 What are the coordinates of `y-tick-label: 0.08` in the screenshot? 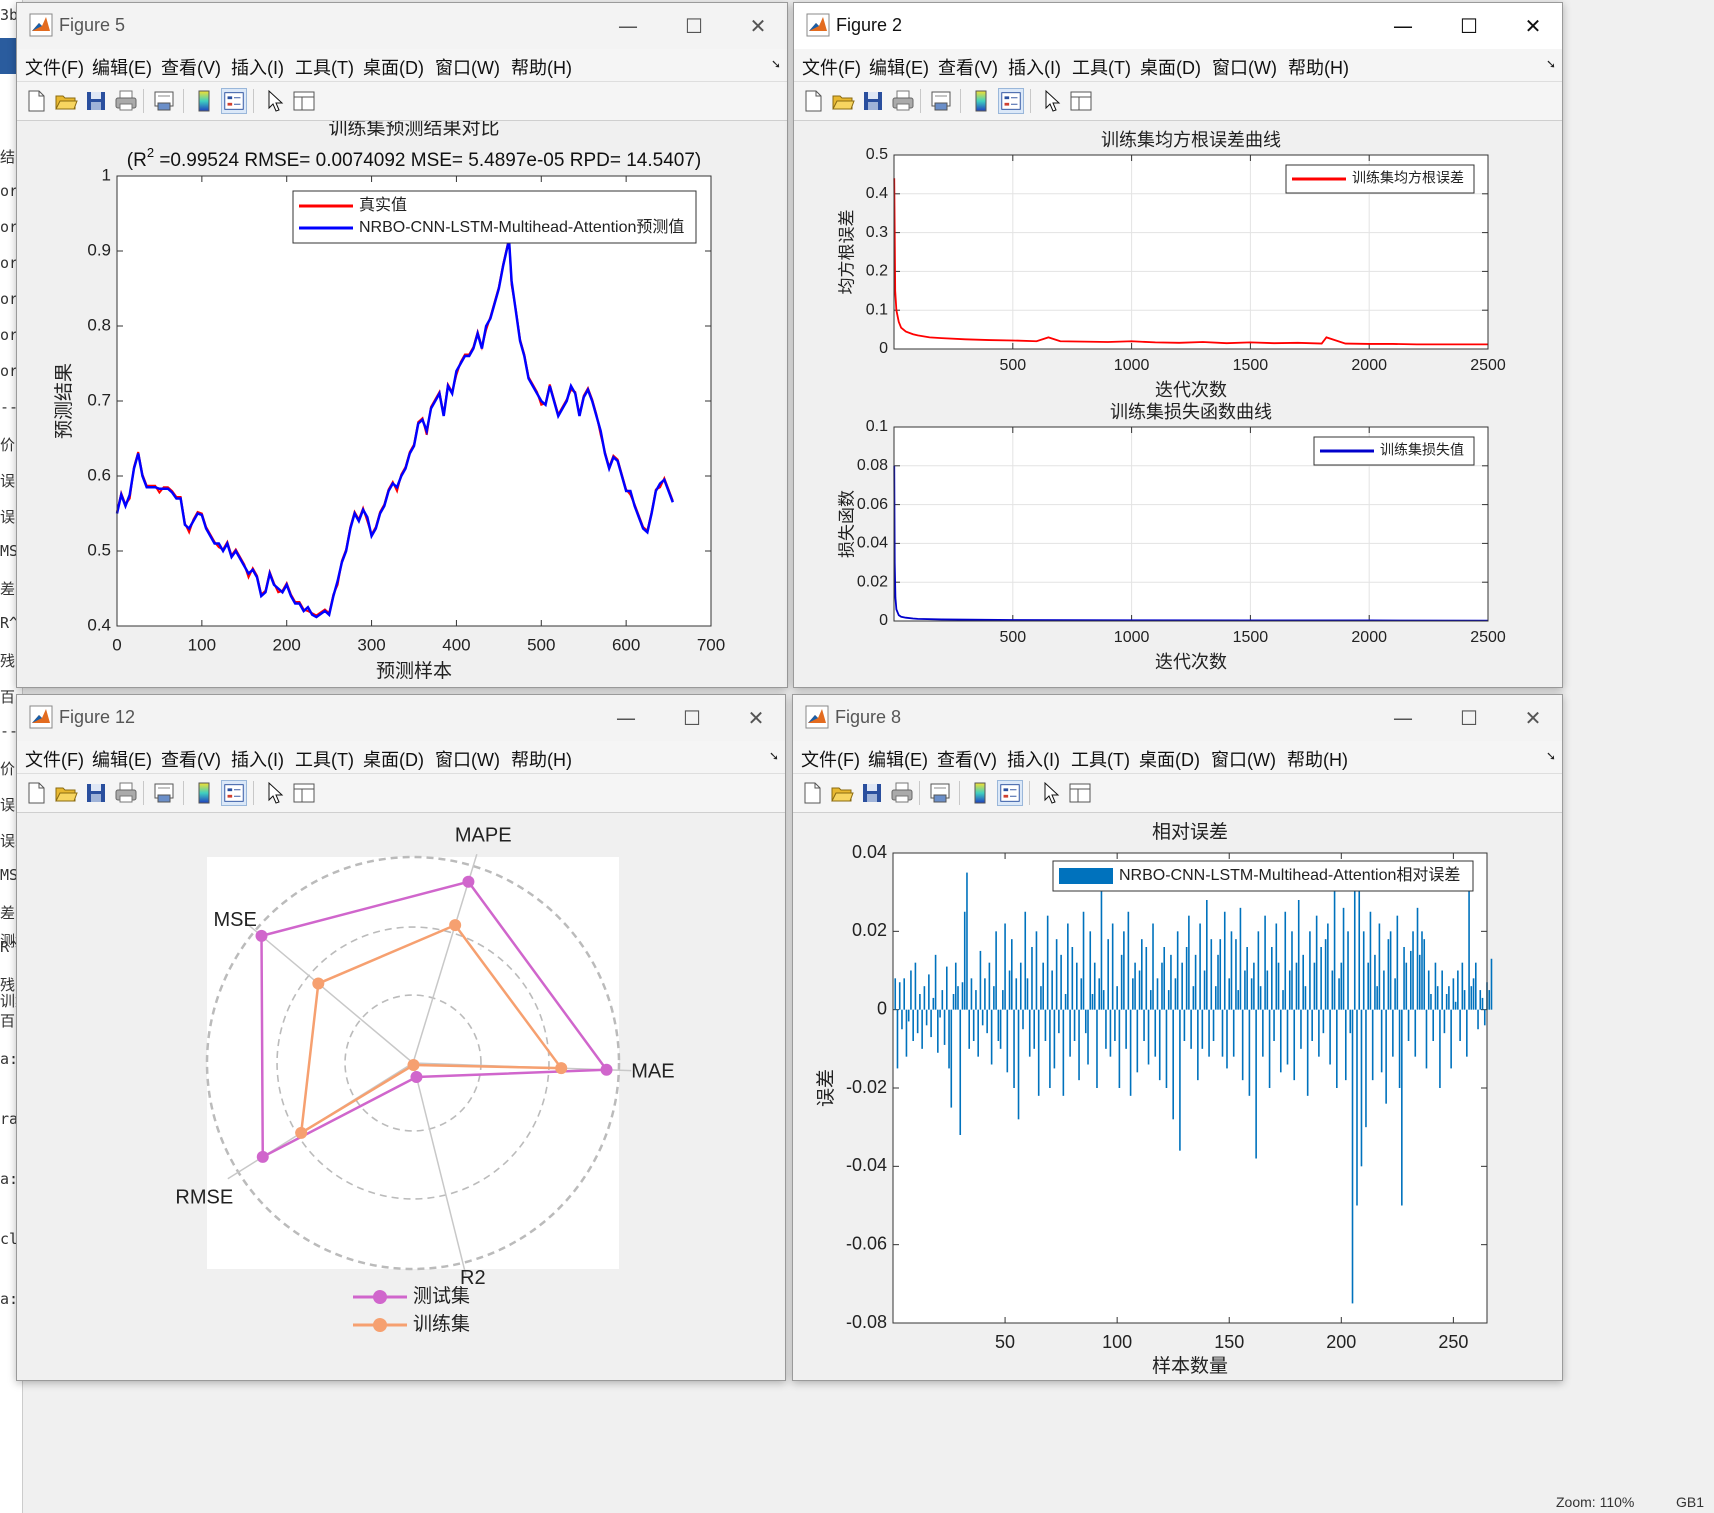 It's located at (872, 465).